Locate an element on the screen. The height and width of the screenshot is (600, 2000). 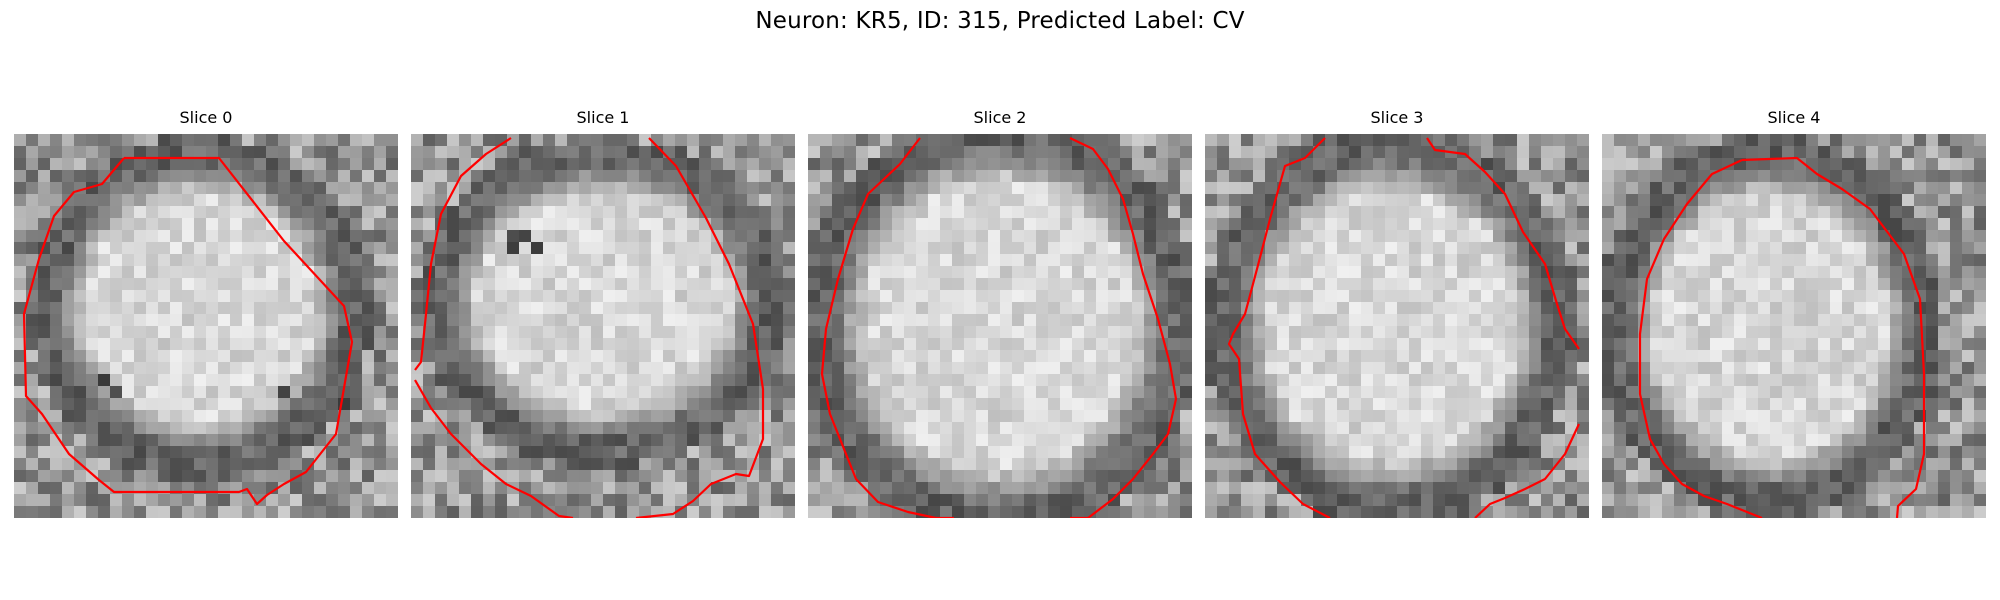
contour-line-1-left is located at coordinates (463, 254).